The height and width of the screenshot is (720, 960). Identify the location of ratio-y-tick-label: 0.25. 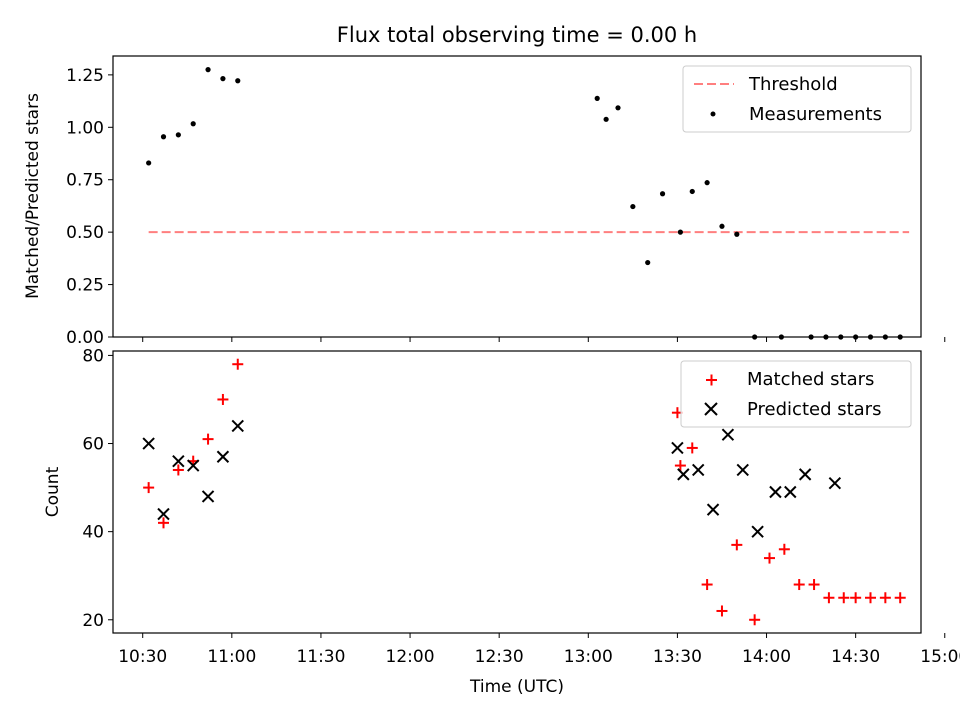
(85, 286).